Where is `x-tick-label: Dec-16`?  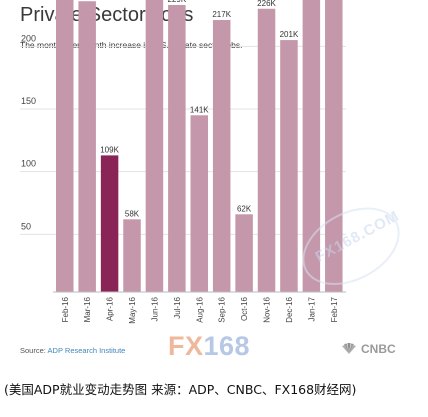
x-tick-label: Dec-16 is located at coordinates (289, 309).